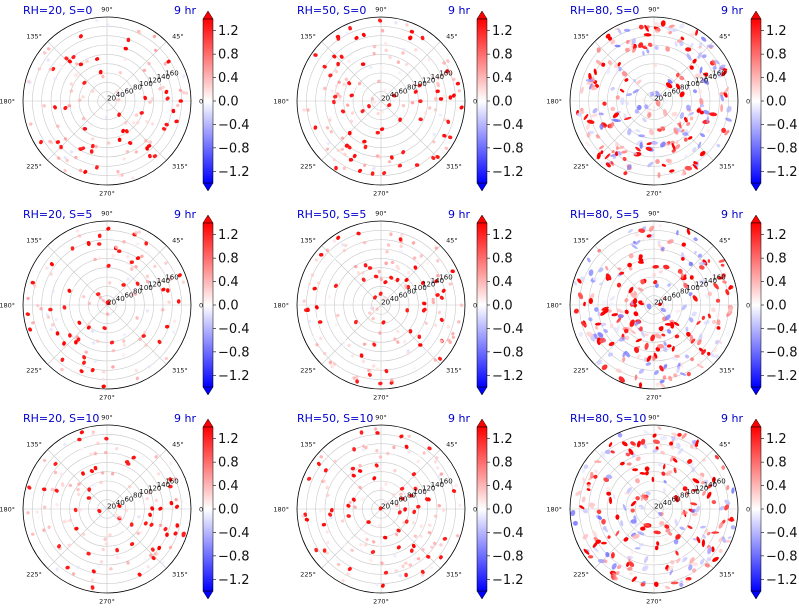 The height and width of the screenshot is (612, 799). Describe the element at coordinates (774, 101) in the screenshot. I see `colorbar: 1.20.80.40.0−0.4−0.8−1.2` at that location.